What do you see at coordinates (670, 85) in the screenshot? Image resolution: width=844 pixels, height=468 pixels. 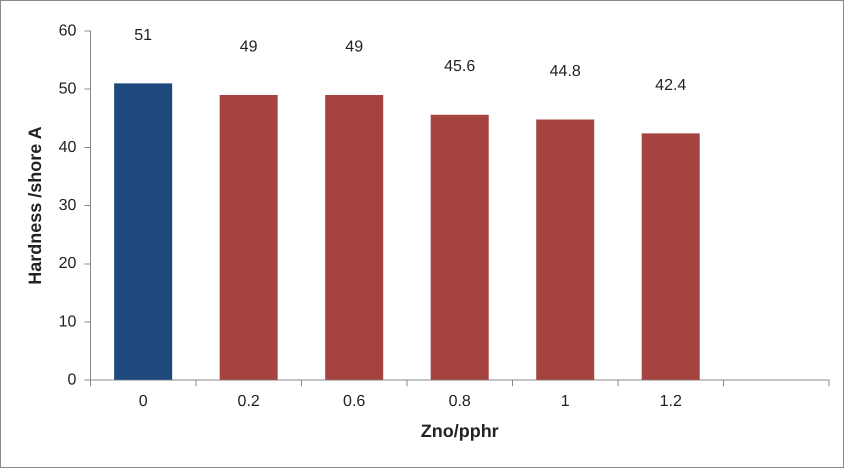 I see `data-label: 42.4` at bounding box center [670, 85].